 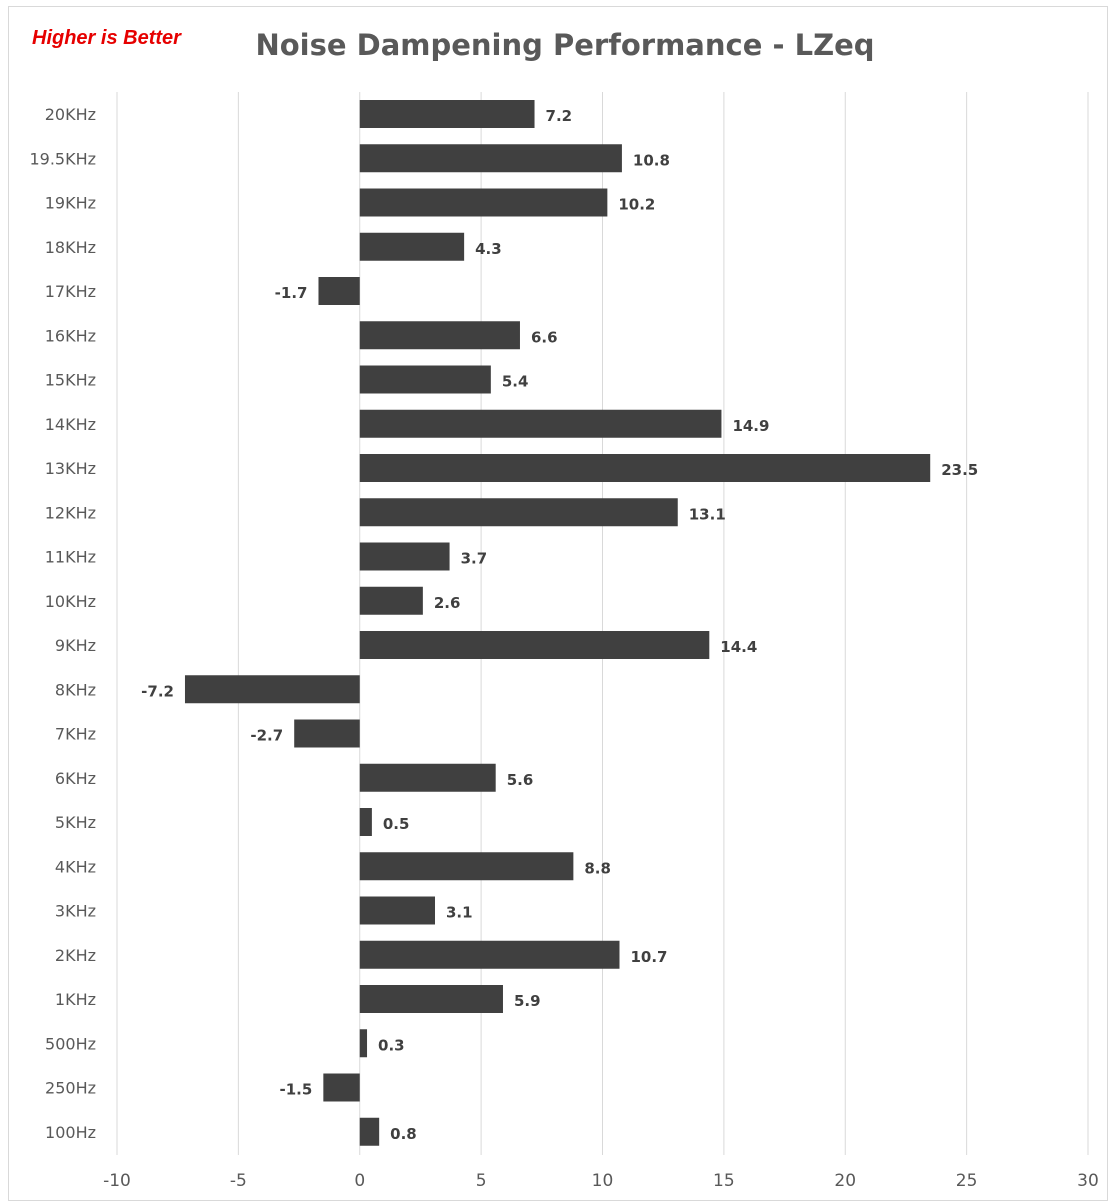 What do you see at coordinates (291, 293) in the screenshot?
I see `data-label: -1.7` at bounding box center [291, 293].